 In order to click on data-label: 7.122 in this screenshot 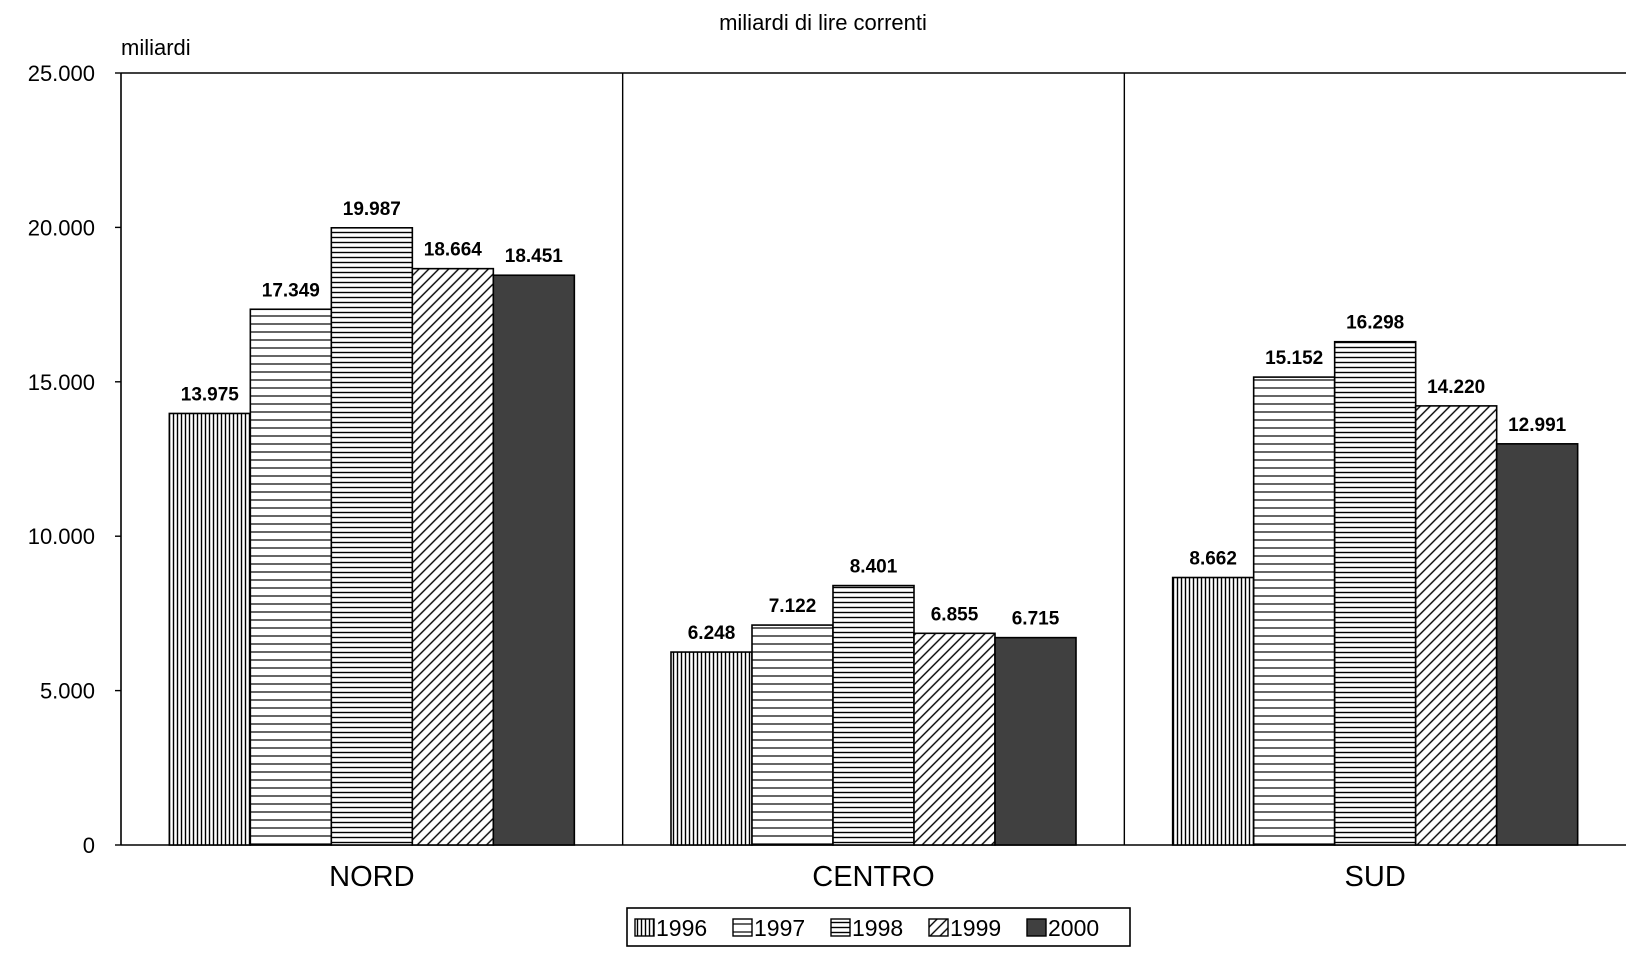, I will do `click(793, 606)`.